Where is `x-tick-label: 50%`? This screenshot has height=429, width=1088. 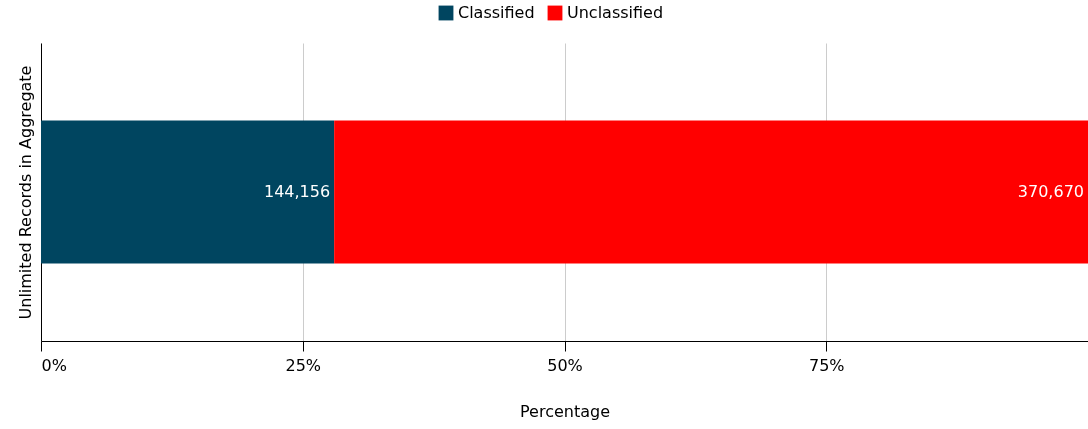 x-tick-label: 50% is located at coordinates (565, 365).